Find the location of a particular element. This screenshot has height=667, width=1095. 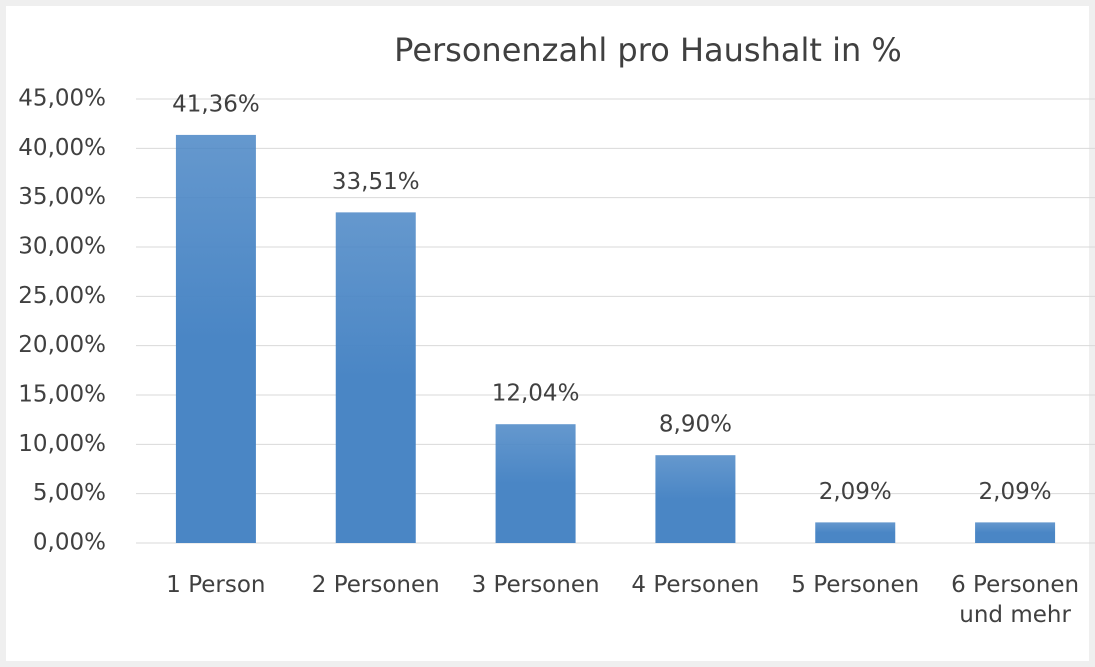

y-tick-label: 10,00% is located at coordinates (62, 444).